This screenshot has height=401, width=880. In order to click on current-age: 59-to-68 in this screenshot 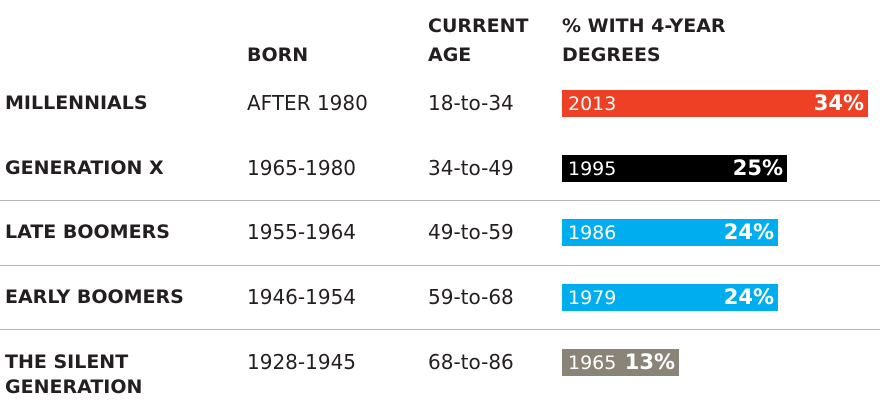, I will do `click(471, 297)`.